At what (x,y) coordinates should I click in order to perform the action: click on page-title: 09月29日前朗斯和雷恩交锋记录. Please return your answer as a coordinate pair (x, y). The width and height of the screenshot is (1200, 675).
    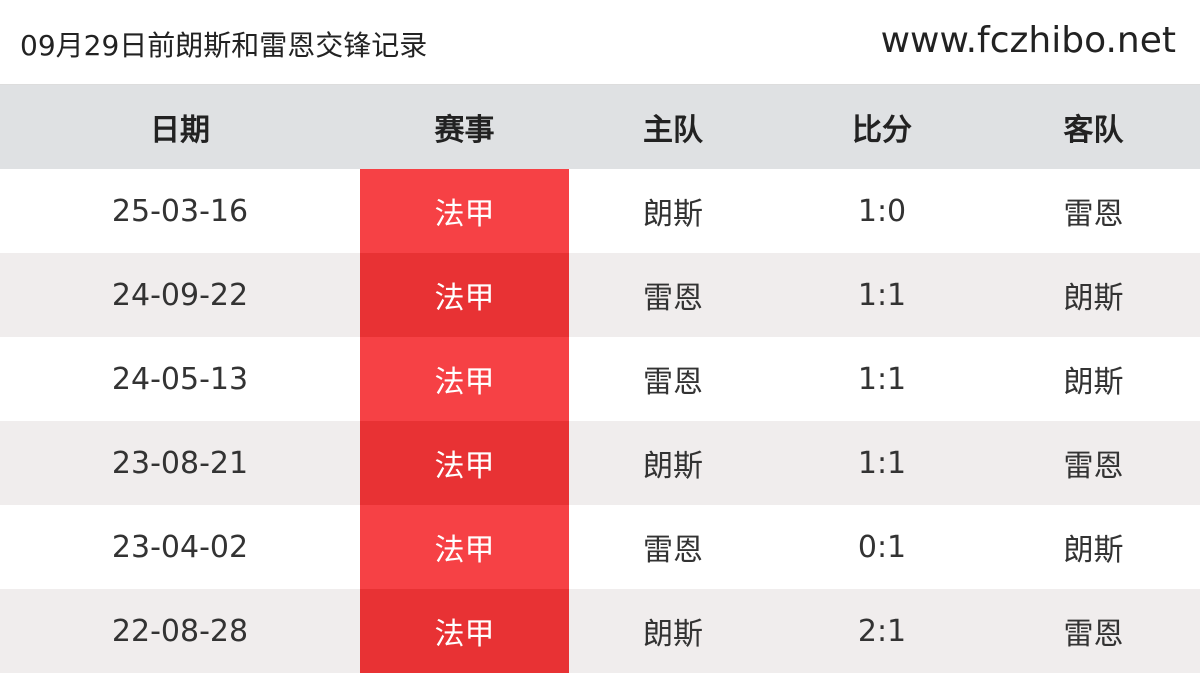
    Looking at the image, I should click on (224, 45).